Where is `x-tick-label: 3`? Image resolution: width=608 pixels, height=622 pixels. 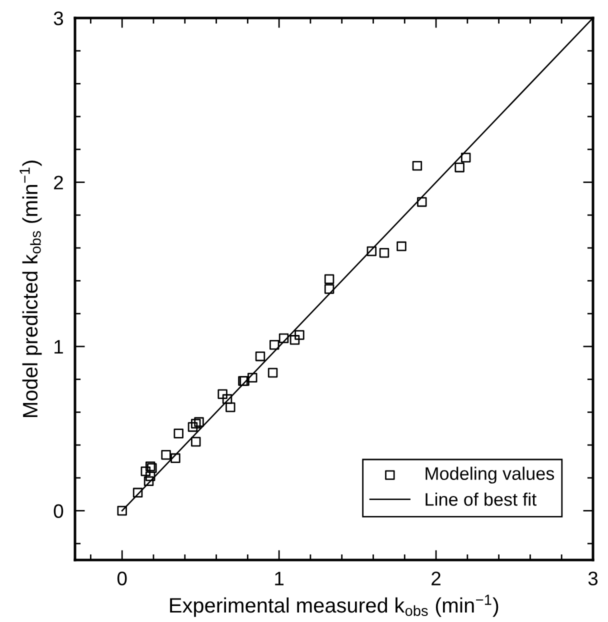
x-tick-label: 3 is located at coordinates (593, 579).